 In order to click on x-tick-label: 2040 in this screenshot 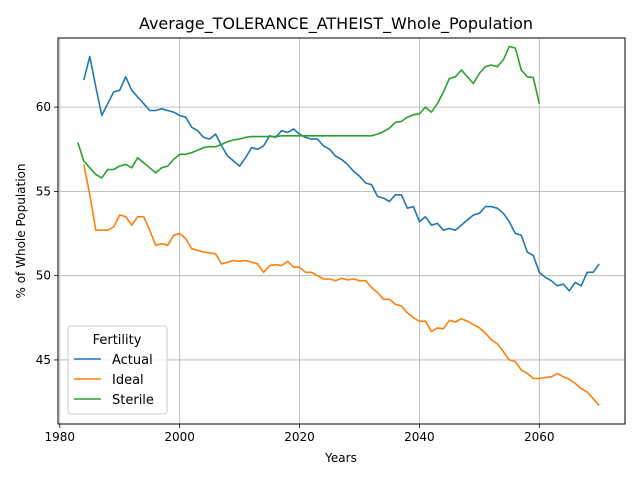, I will do `click(419, 437)`.